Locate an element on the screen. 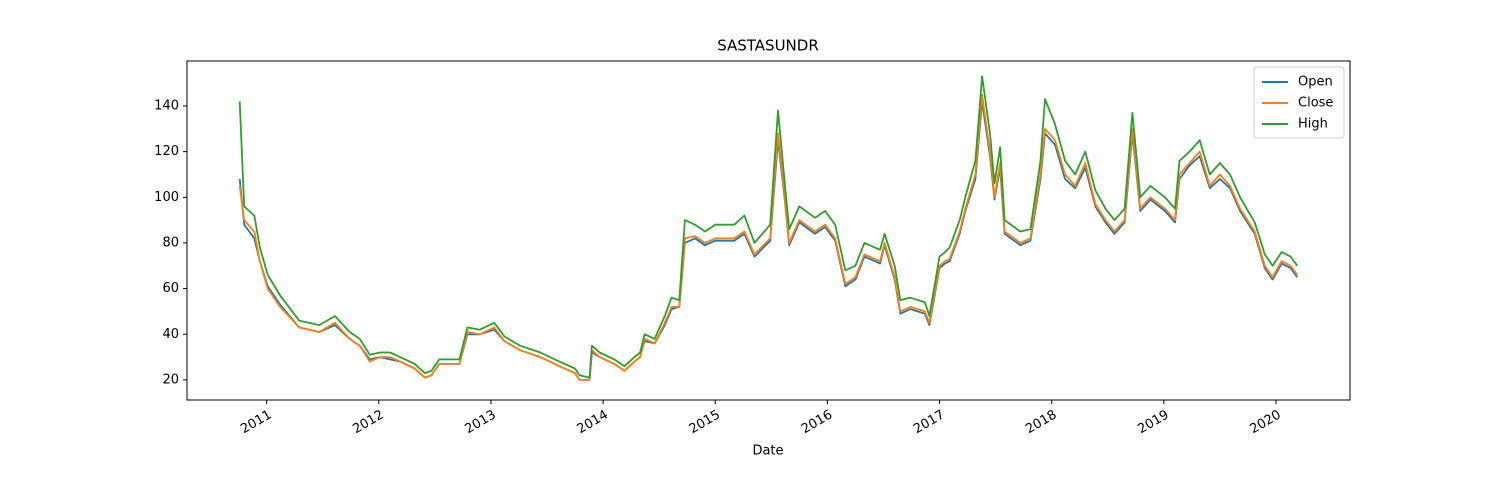 The height and width of the screenshot is (500, 1500). y-tick-label: 60 is located at coordinates (170, 288).